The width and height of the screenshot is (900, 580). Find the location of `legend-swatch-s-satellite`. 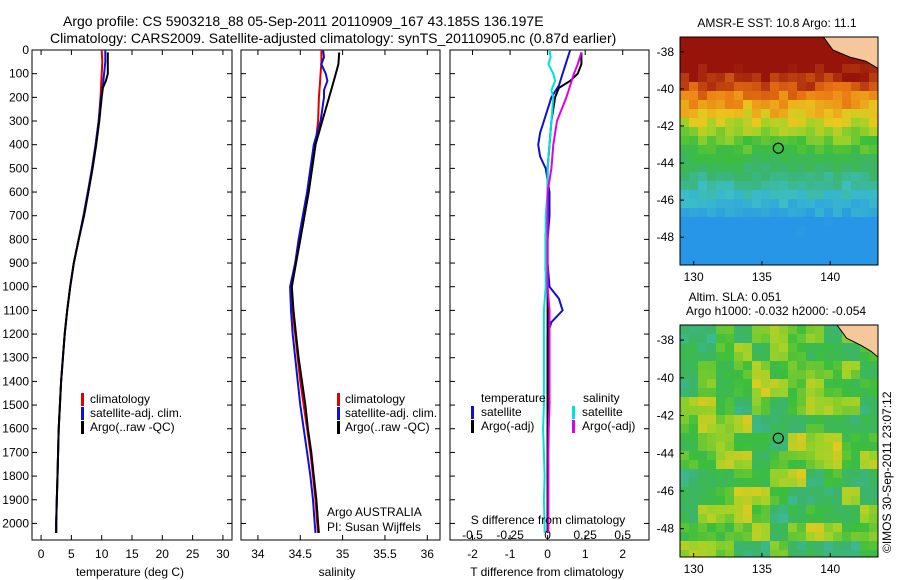

legend-swatch-s-satellite is located at coordinates (573, 412).